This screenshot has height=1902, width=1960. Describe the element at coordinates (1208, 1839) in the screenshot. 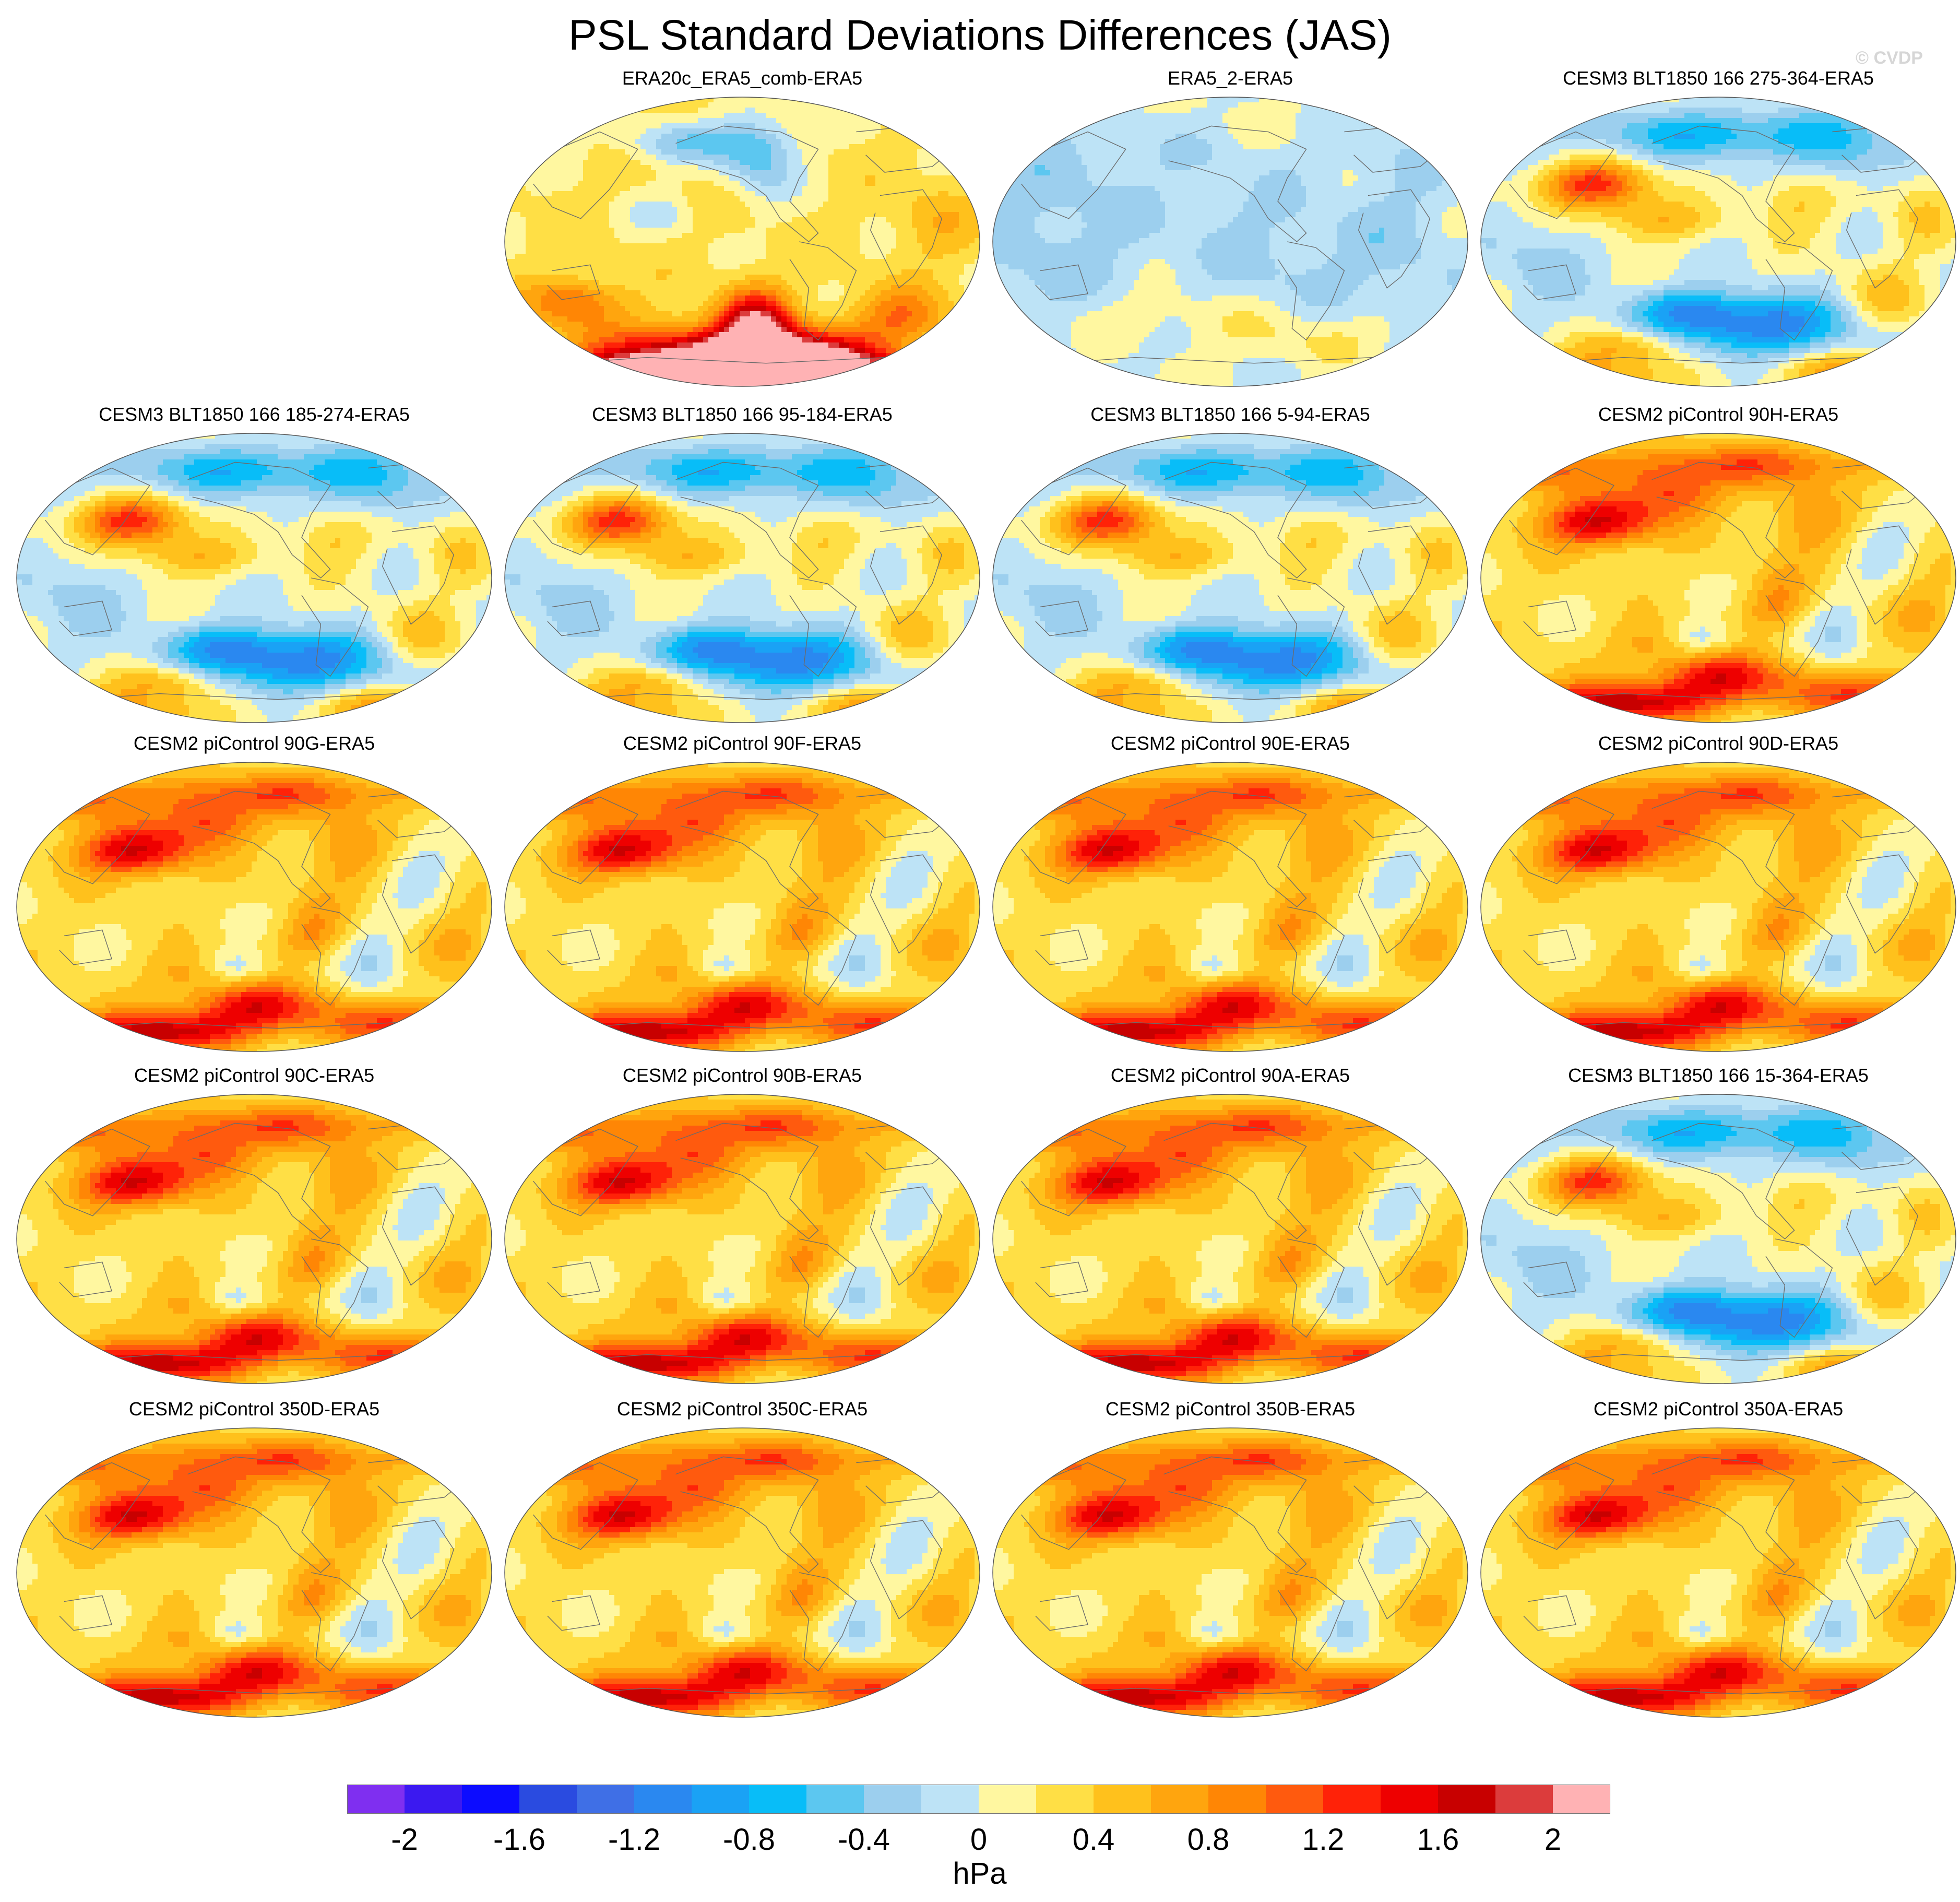

I see `colorbar-tick-label: 0.8` at that location.